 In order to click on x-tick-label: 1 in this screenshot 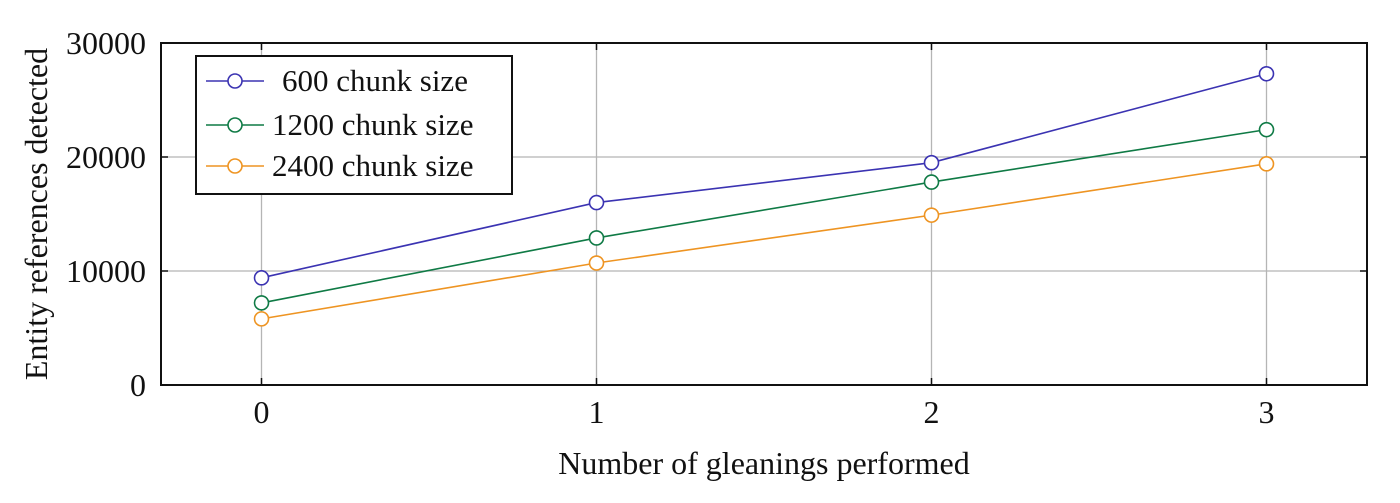, I will do `click(597, 412)`.